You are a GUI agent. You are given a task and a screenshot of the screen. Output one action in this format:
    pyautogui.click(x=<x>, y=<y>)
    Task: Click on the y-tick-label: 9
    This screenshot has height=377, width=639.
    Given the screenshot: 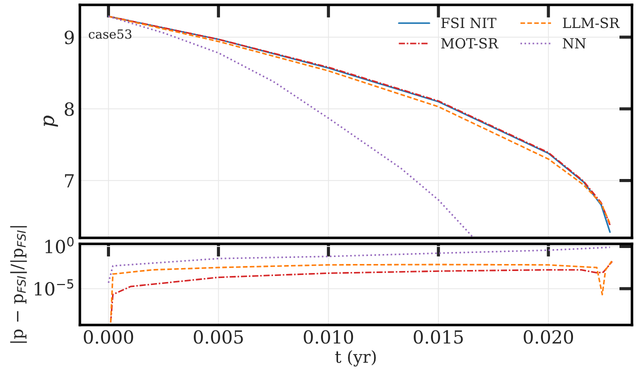 What is the action you would take?
    pyautogui.click(x=69, y=37)
    